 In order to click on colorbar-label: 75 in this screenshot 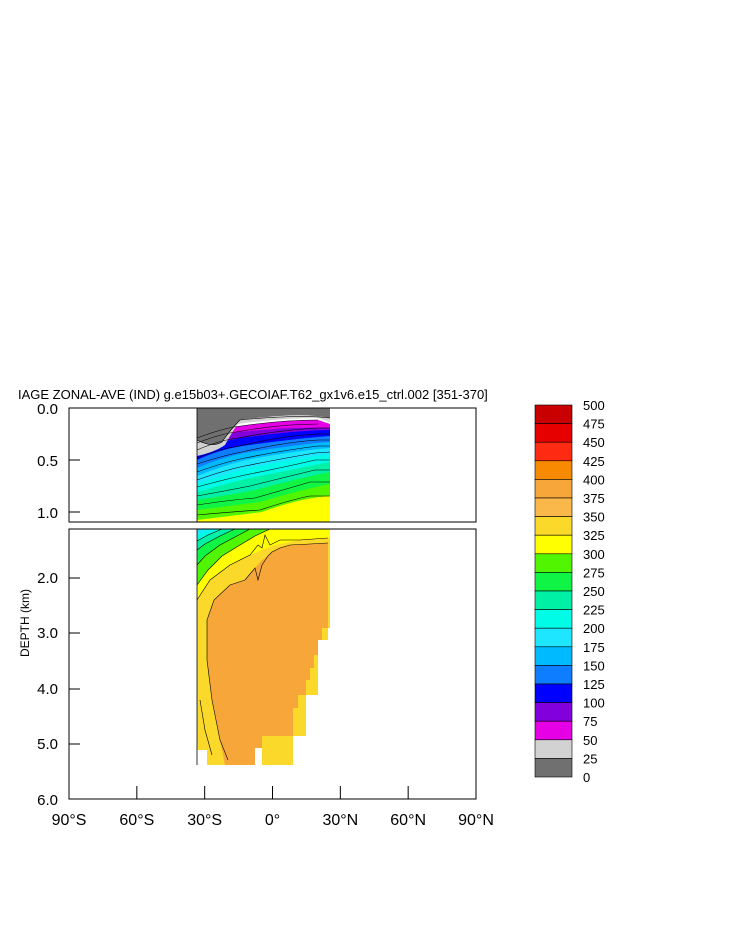, I will do `click(590, 721)`.